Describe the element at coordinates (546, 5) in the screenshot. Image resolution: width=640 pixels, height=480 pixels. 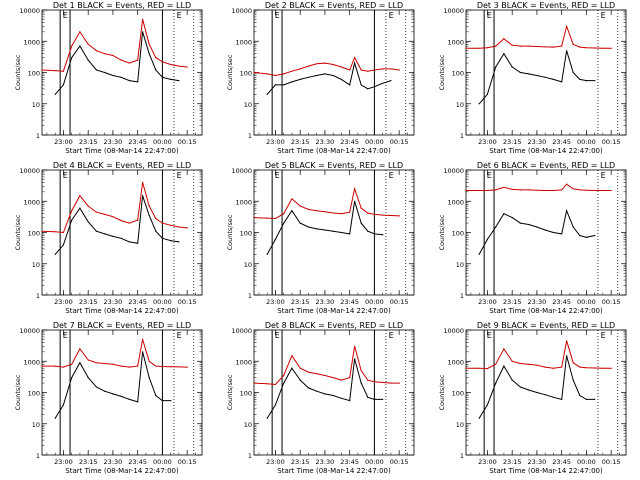
I see `panel-title: Det 3 BLACK = Events, RED = LLD` at that location.